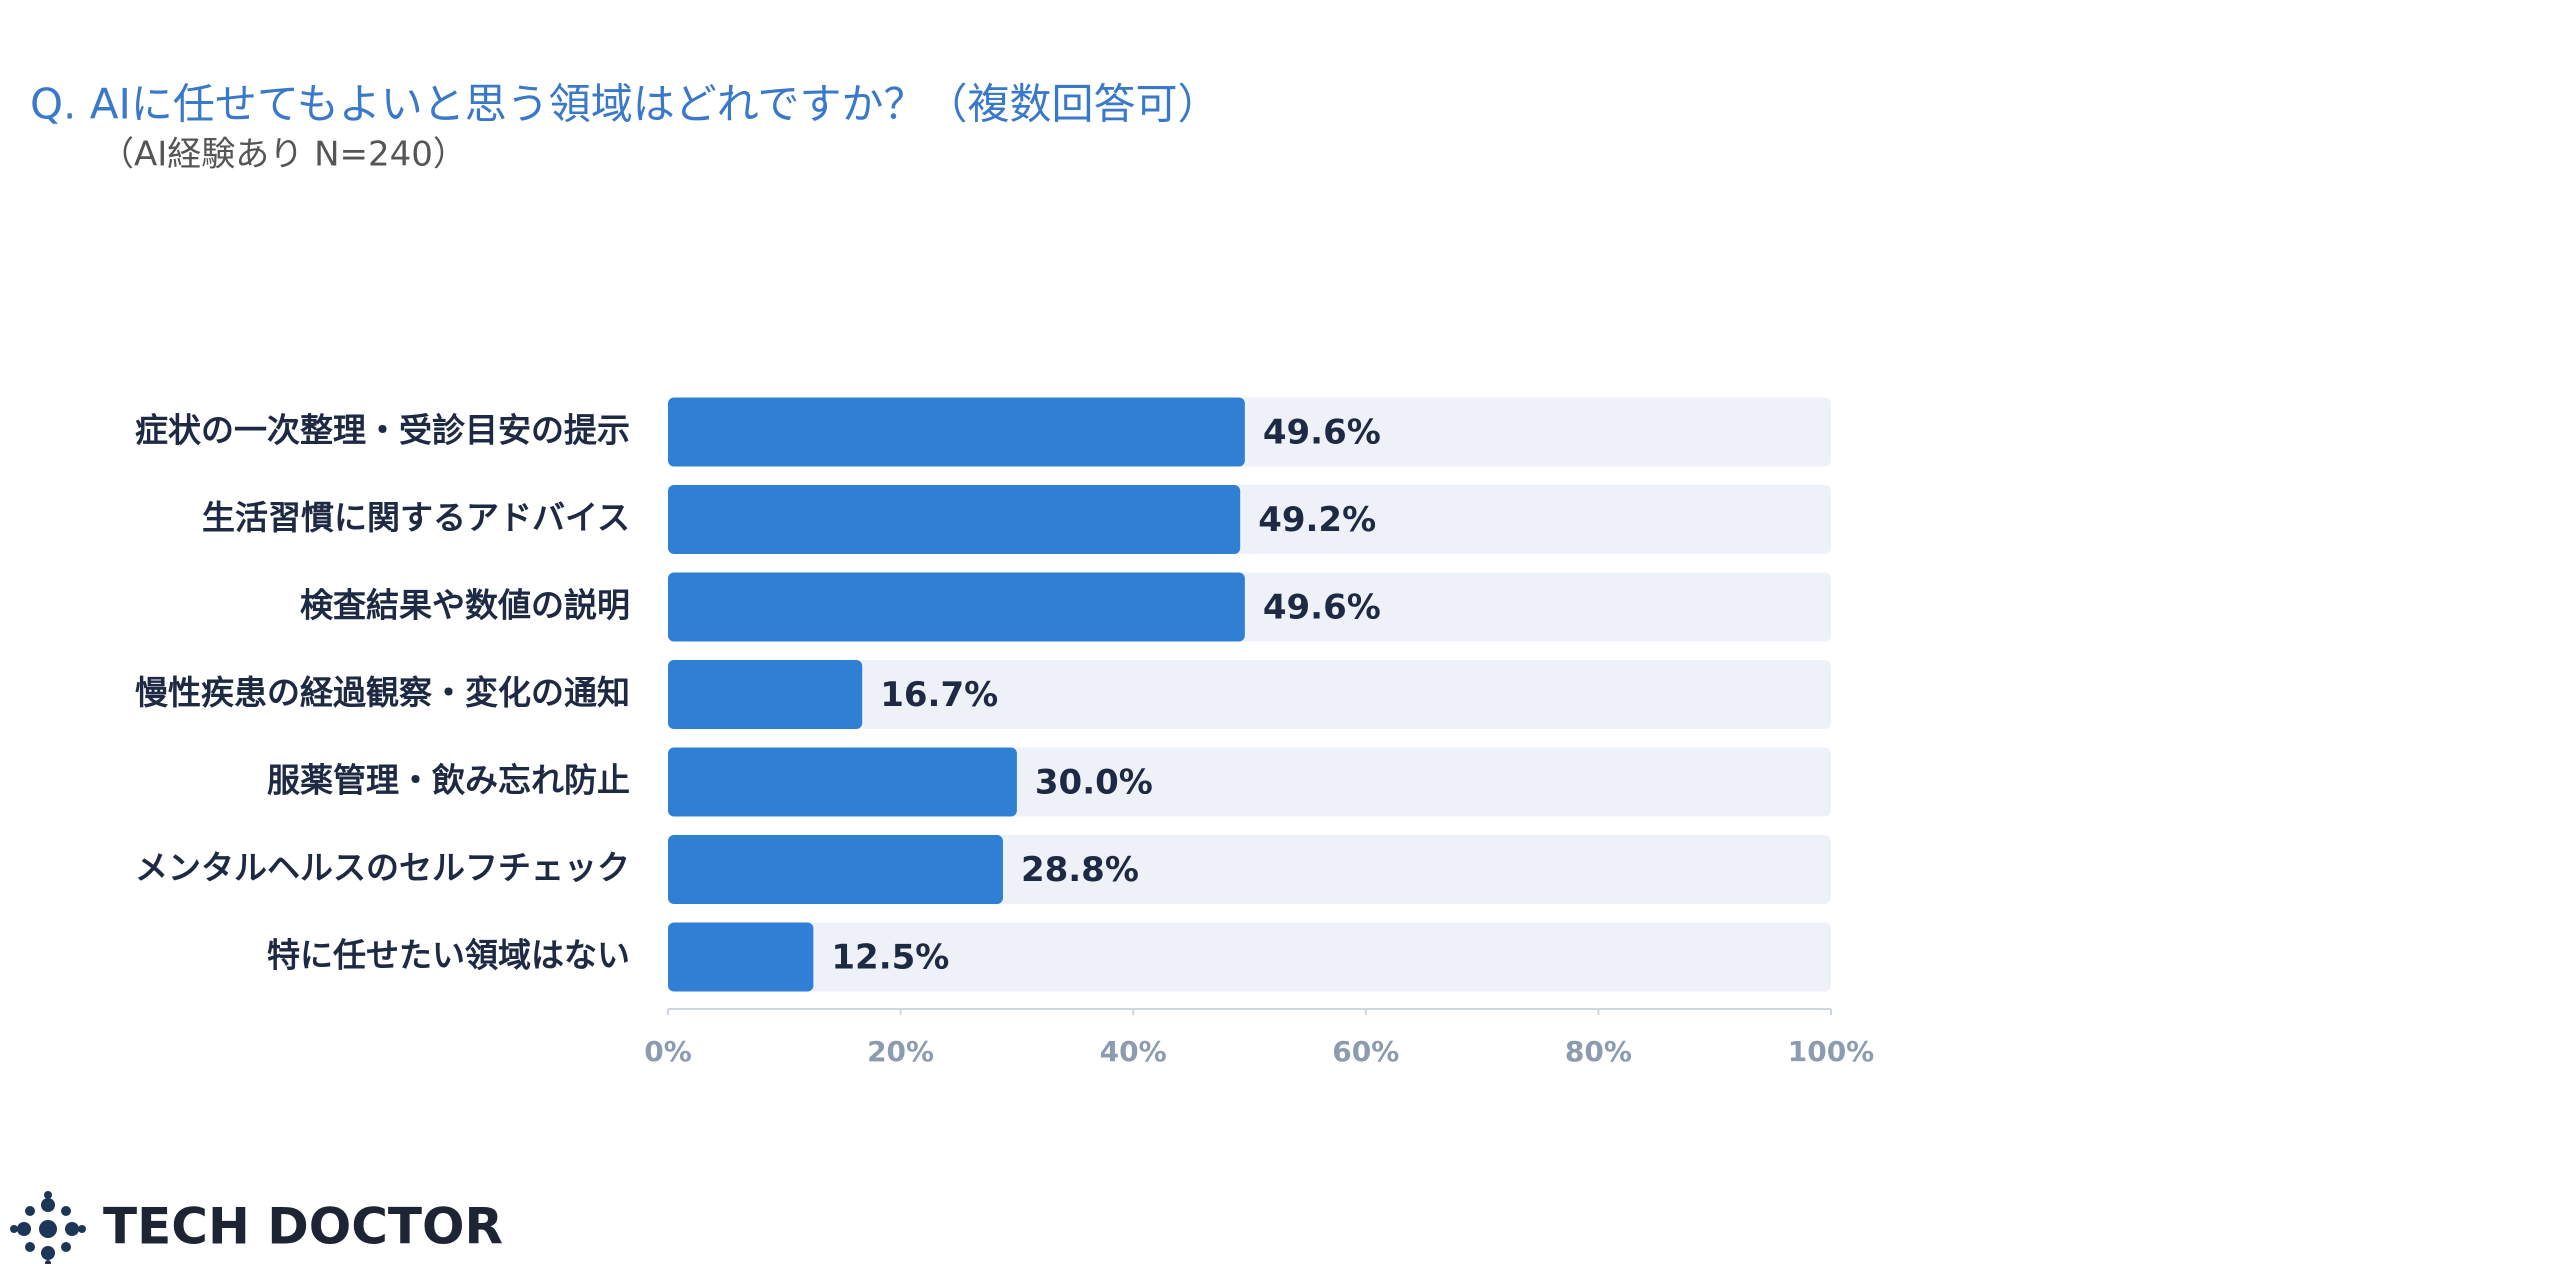  Describe the element at coordinates (890, 958) in the screenshot. I see `value-label: 12.5%` at that location.